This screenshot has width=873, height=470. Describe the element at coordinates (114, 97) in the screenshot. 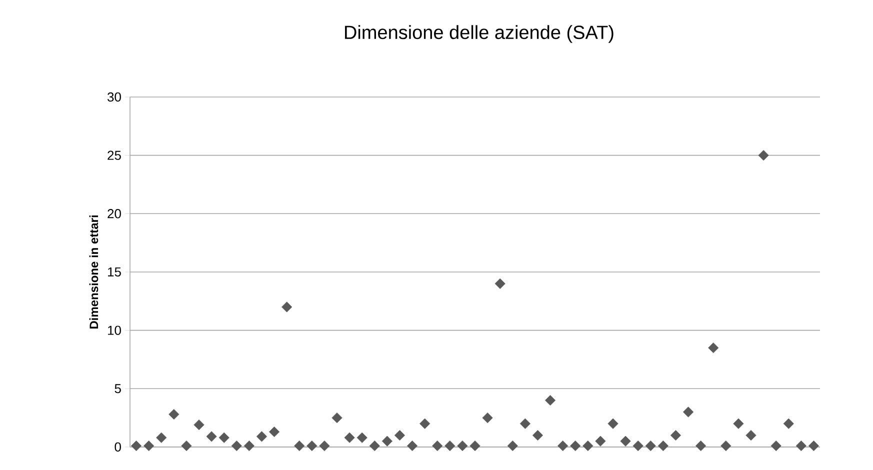

I see `y-tick-label: 30` at that location.